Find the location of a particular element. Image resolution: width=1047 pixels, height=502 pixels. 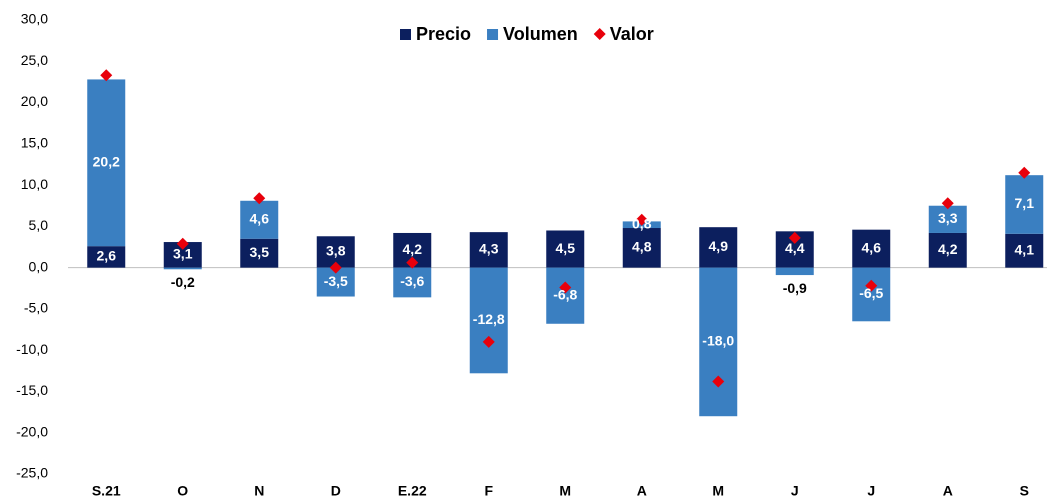

y-tick-label: 15,0 is located at coordinates (34, 143).